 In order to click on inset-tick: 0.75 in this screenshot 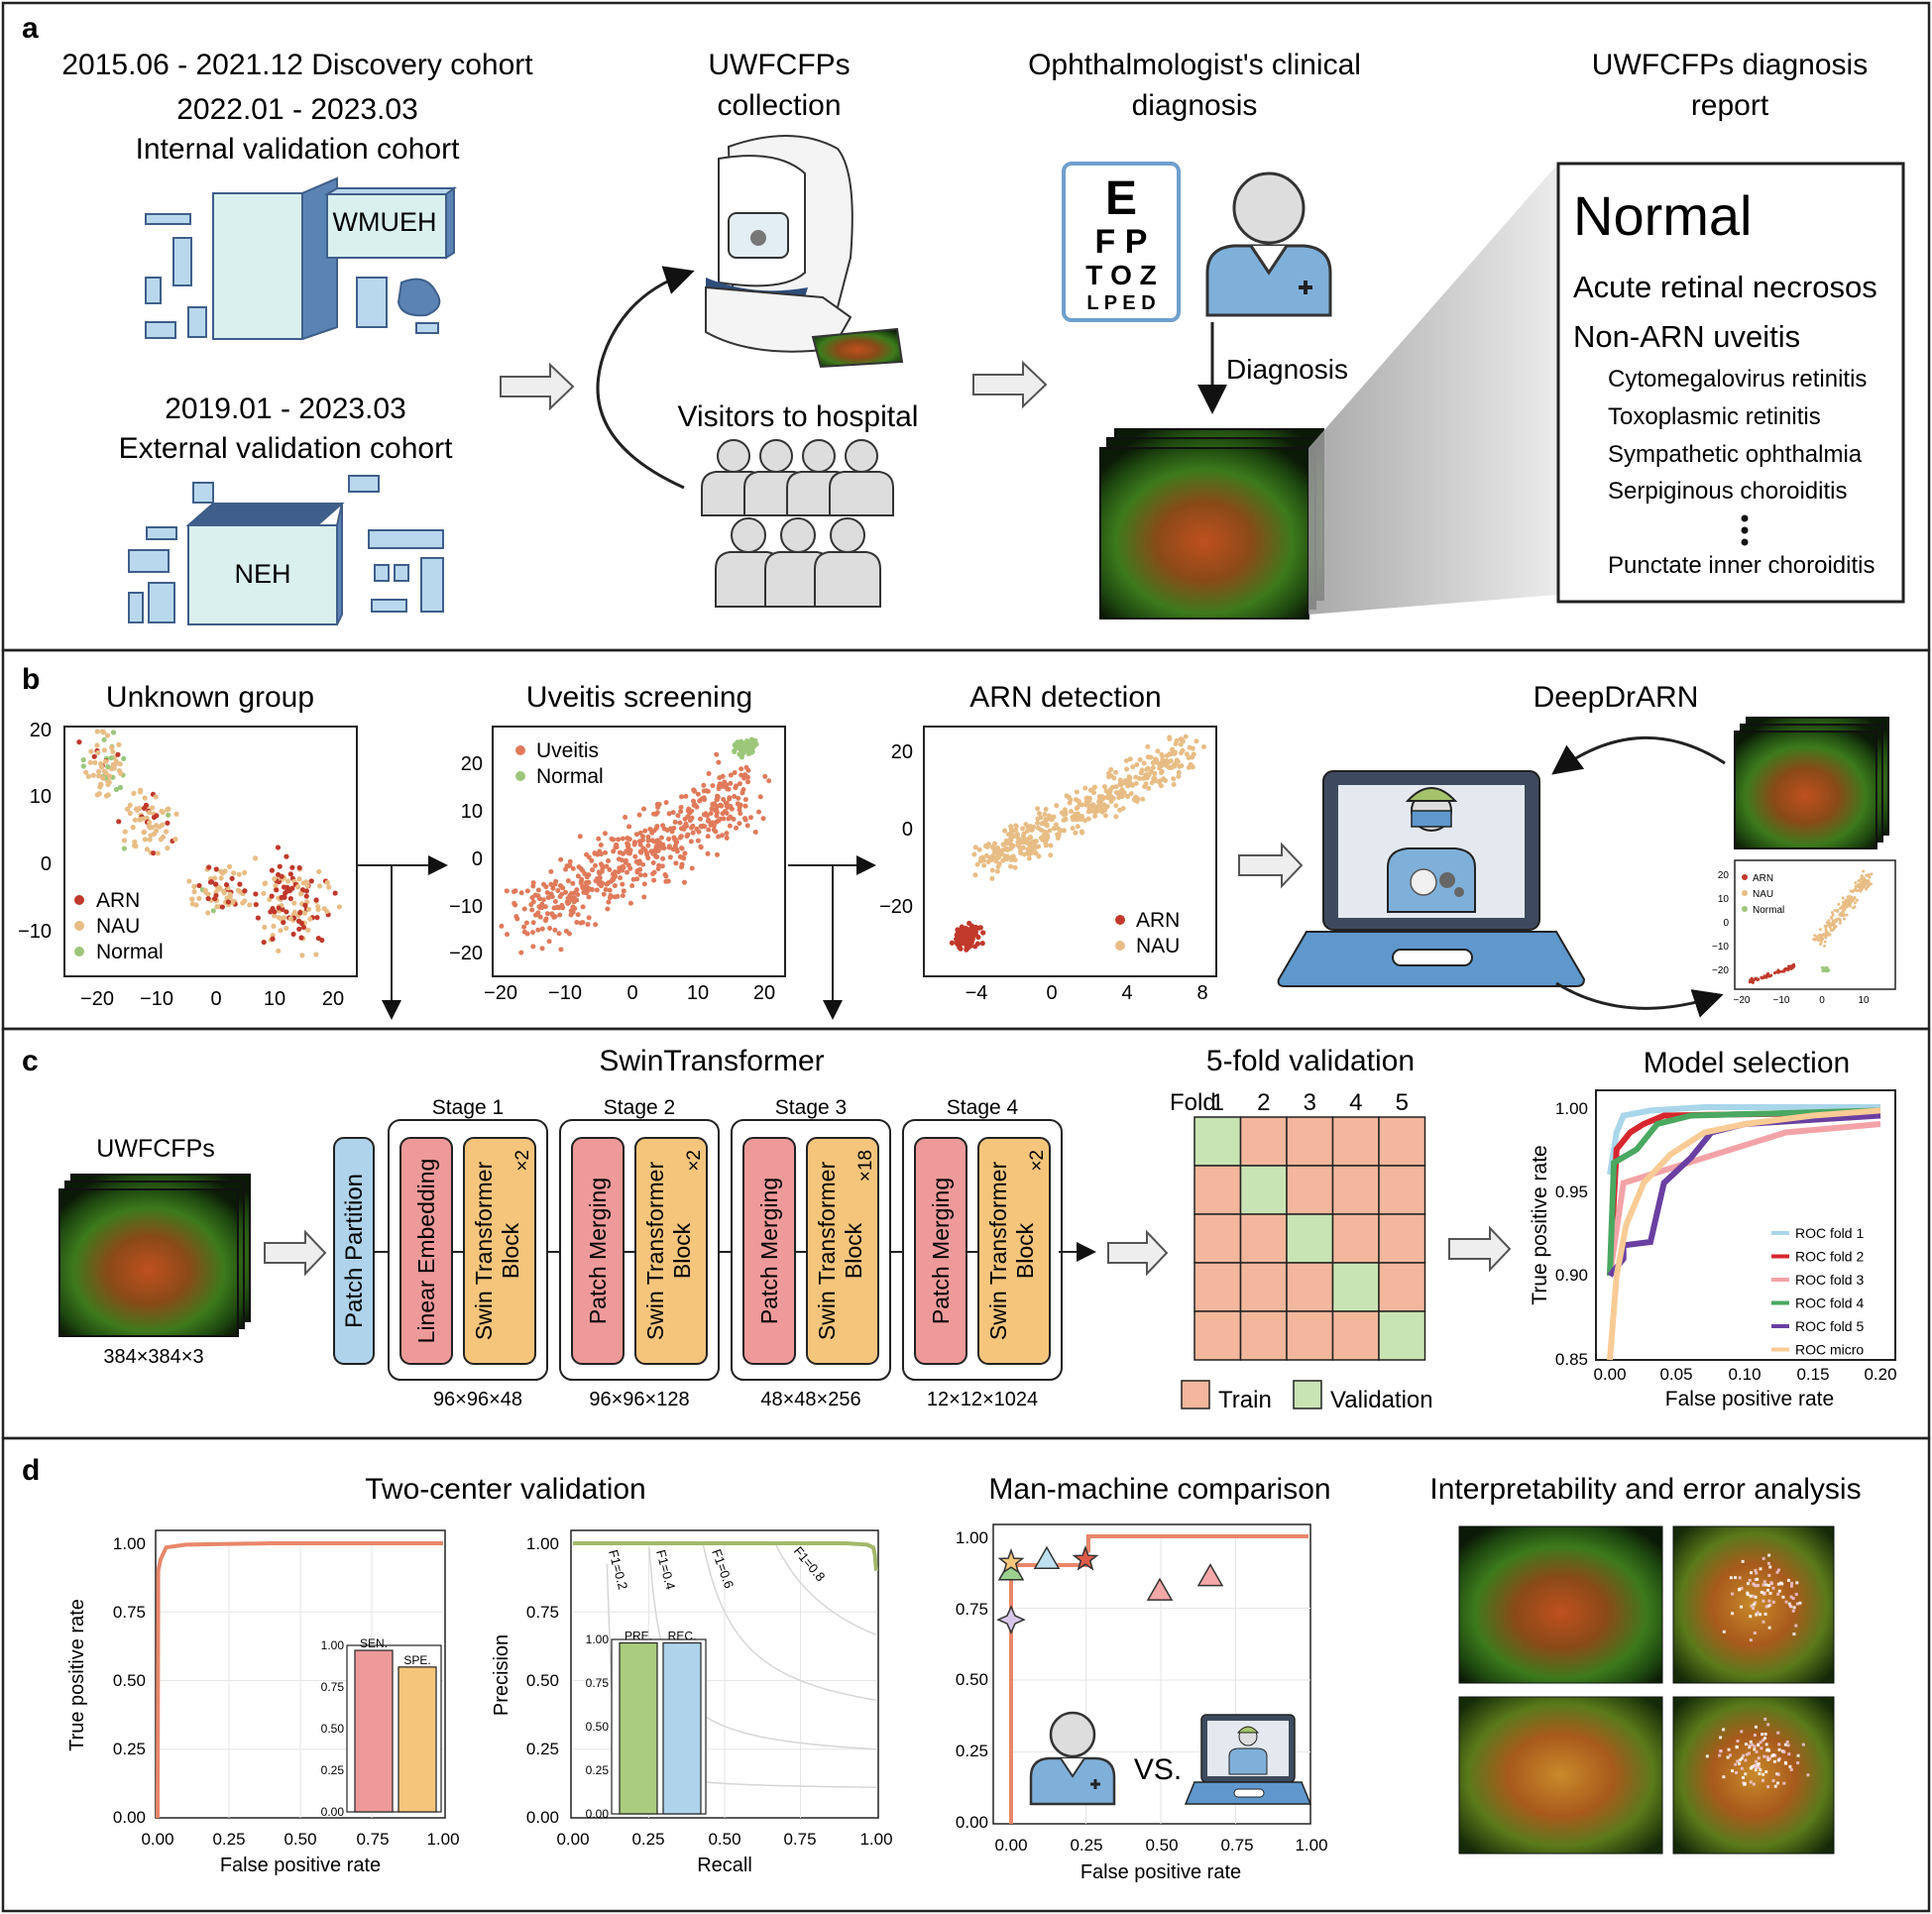, I will do `click(598, 1683)`.